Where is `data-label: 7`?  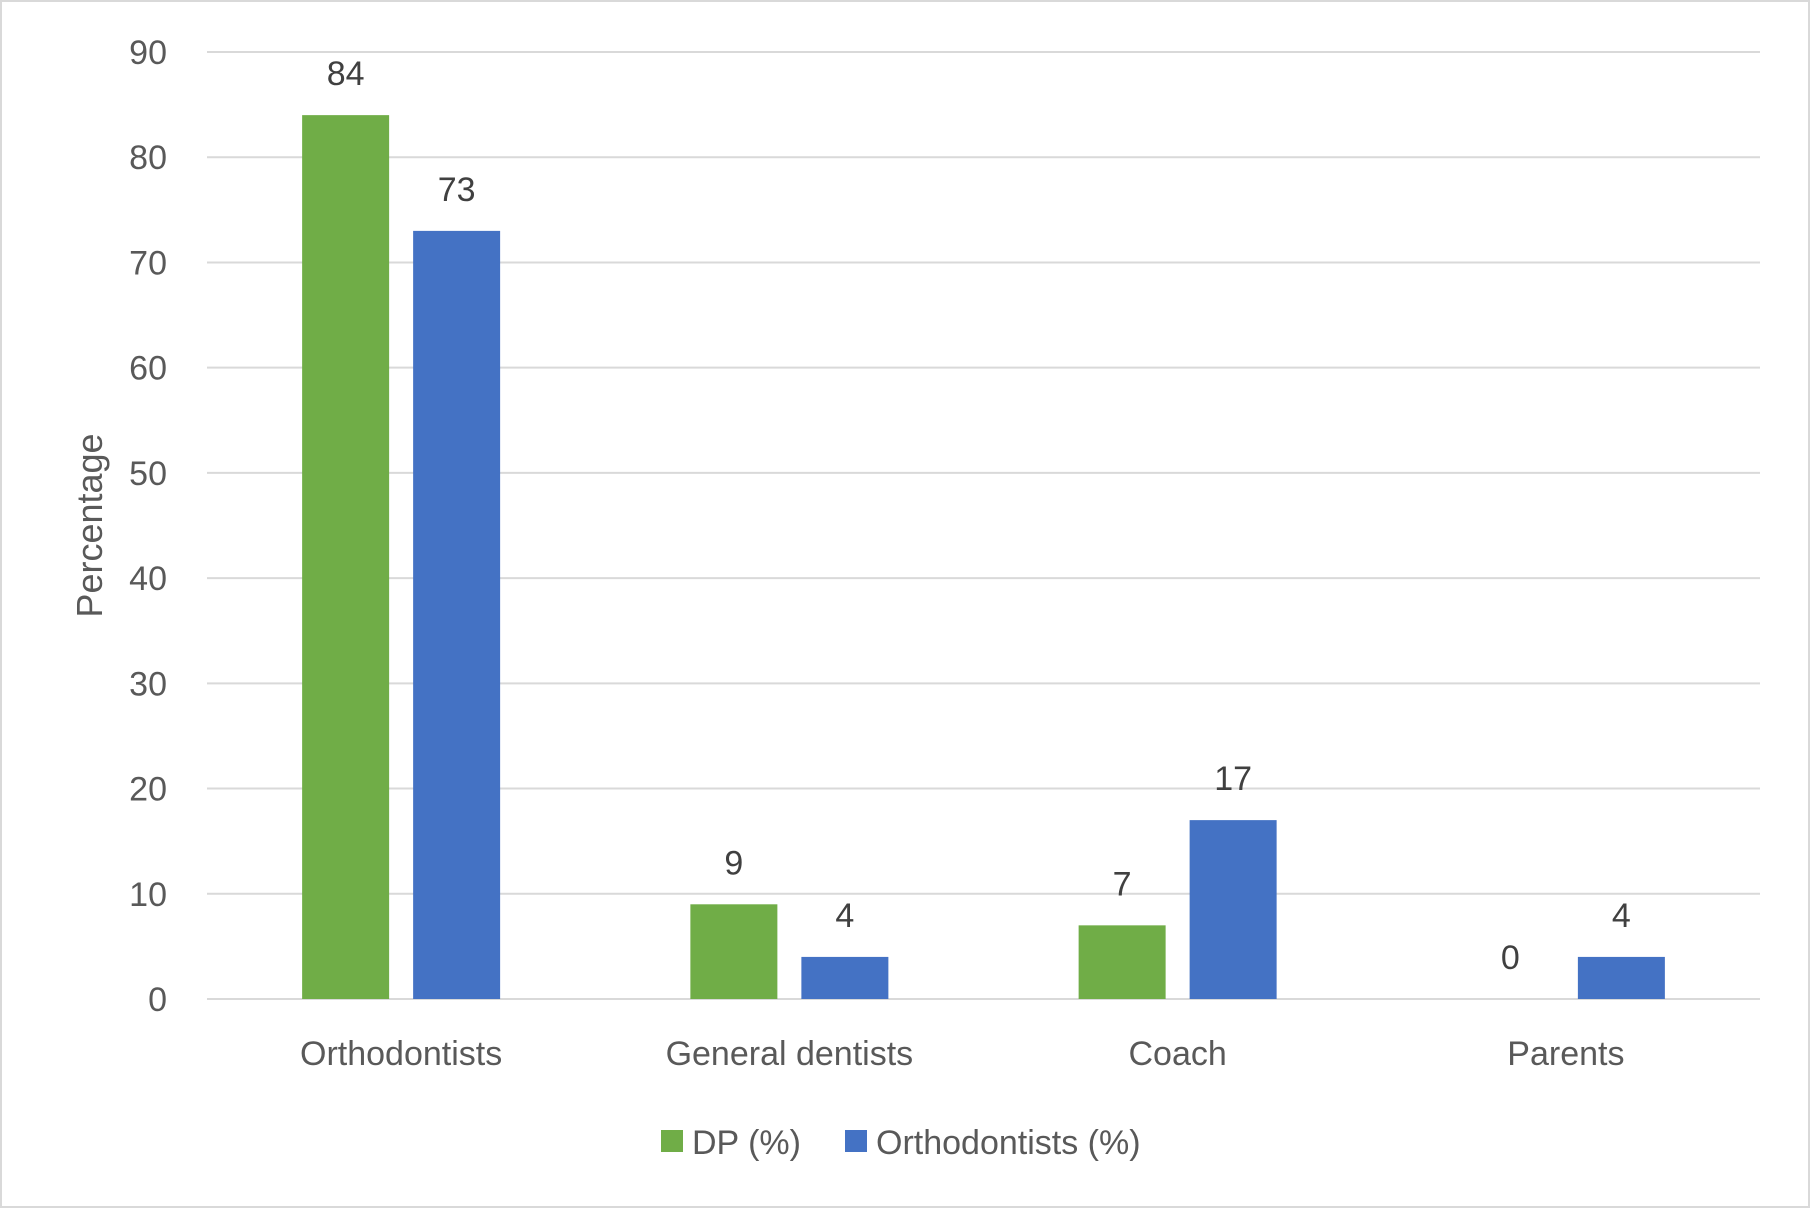 data-label: 7 is located at coordinates (1122, 884).